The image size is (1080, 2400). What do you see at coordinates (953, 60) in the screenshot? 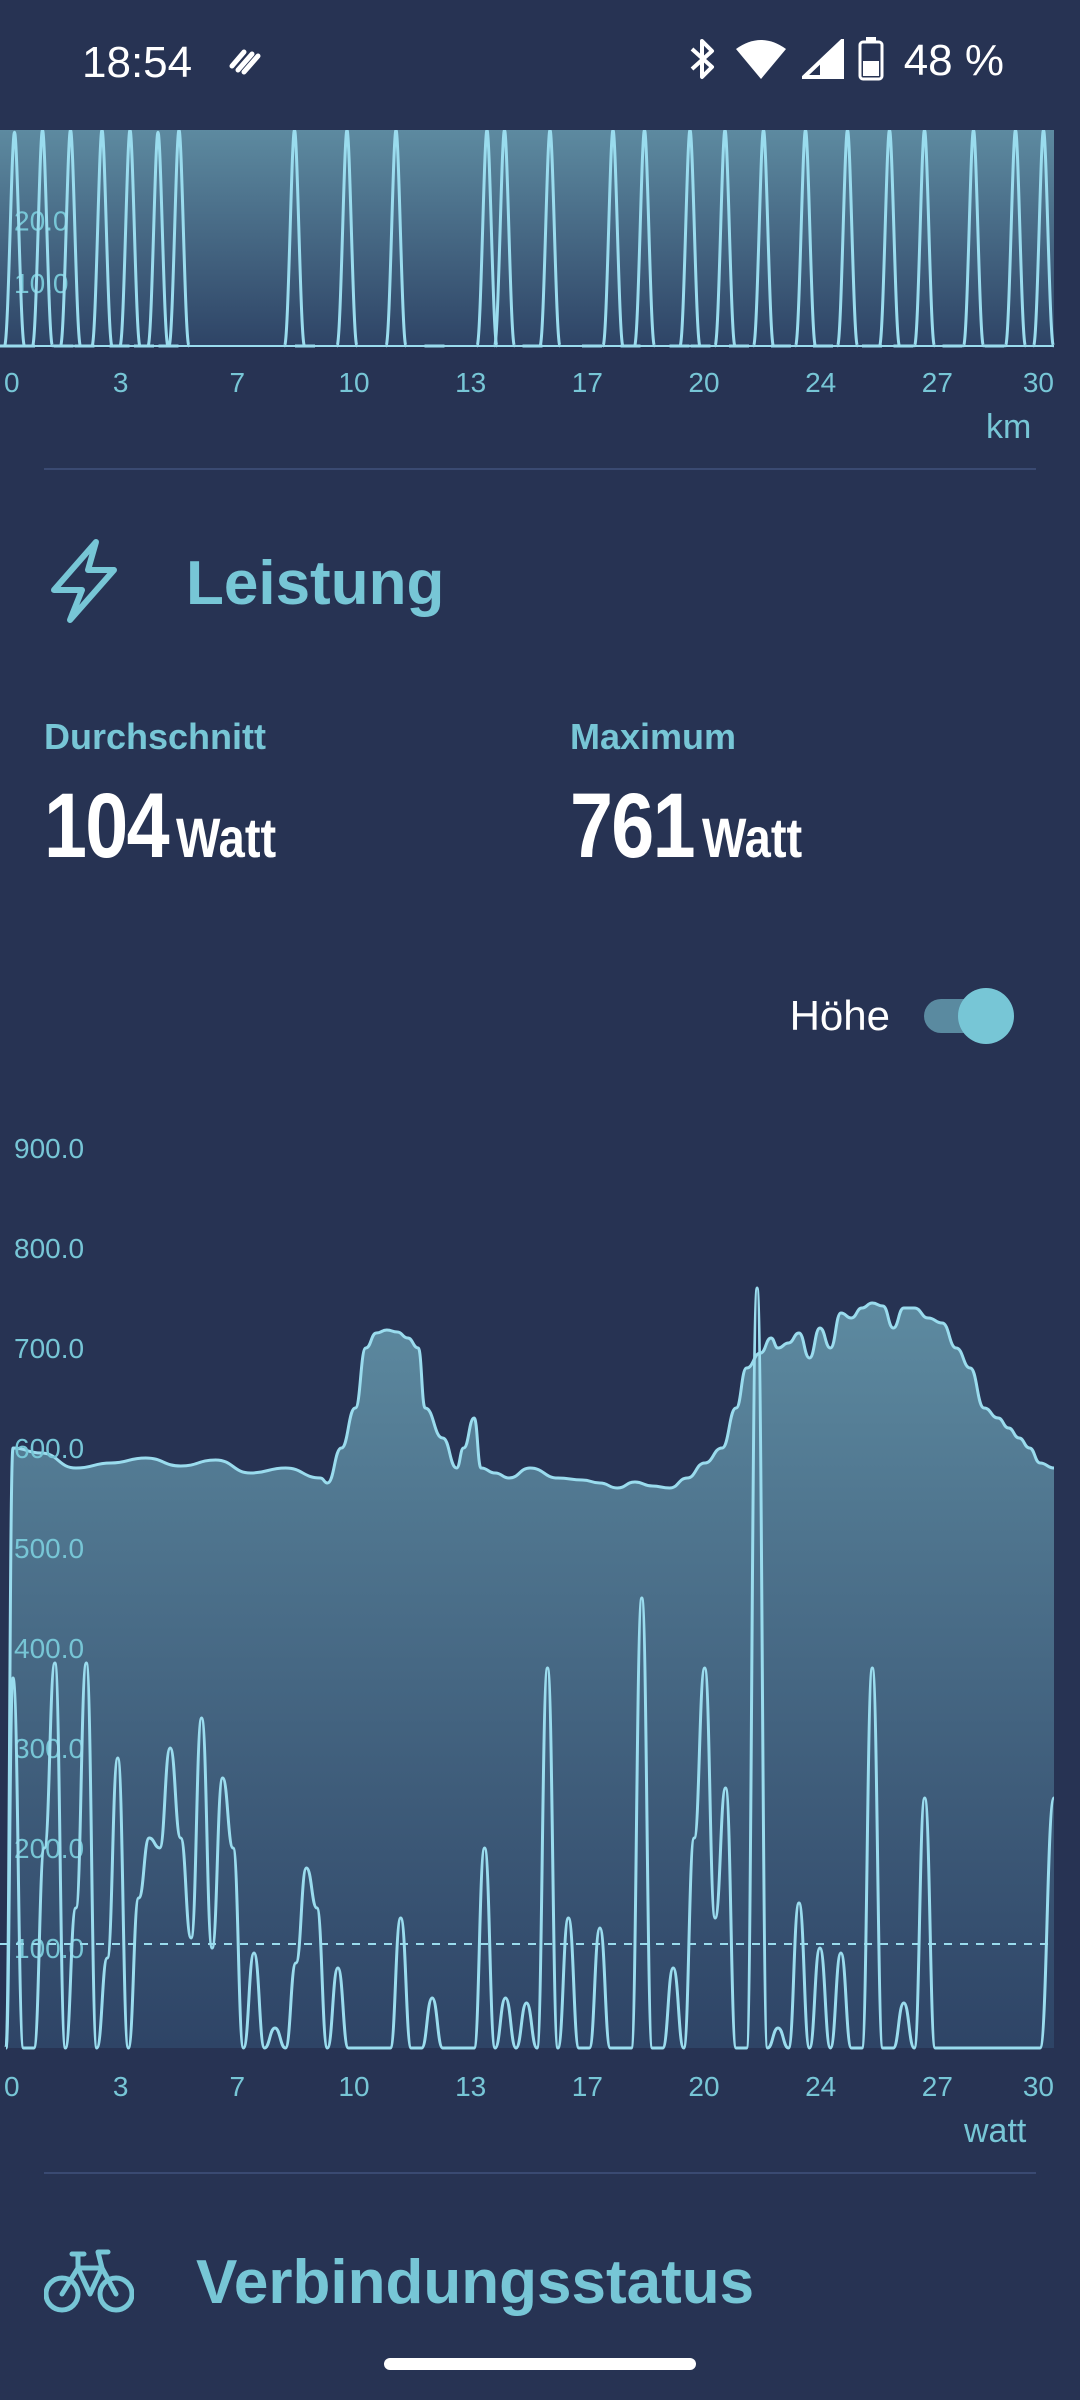
I see `battery-percent: 48 %` at bounding box center [953, 60].